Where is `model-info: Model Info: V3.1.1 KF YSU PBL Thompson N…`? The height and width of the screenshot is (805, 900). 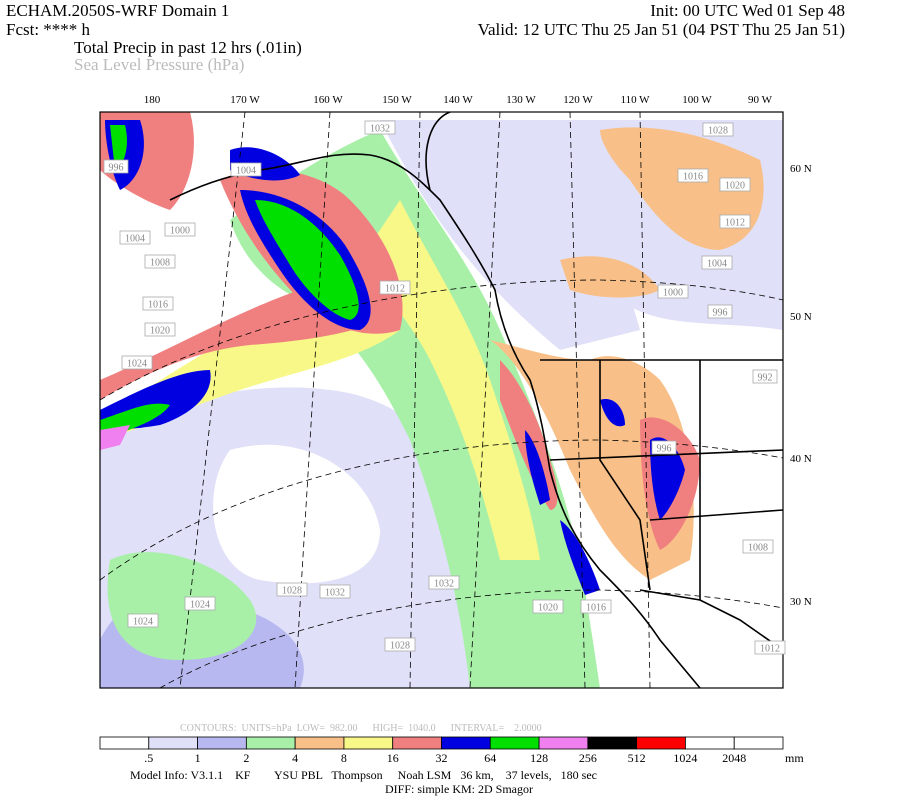
model-info: Model Info: V3.1.1 KF YSU PBL Thompson N… is located at coordinates (363, 775).